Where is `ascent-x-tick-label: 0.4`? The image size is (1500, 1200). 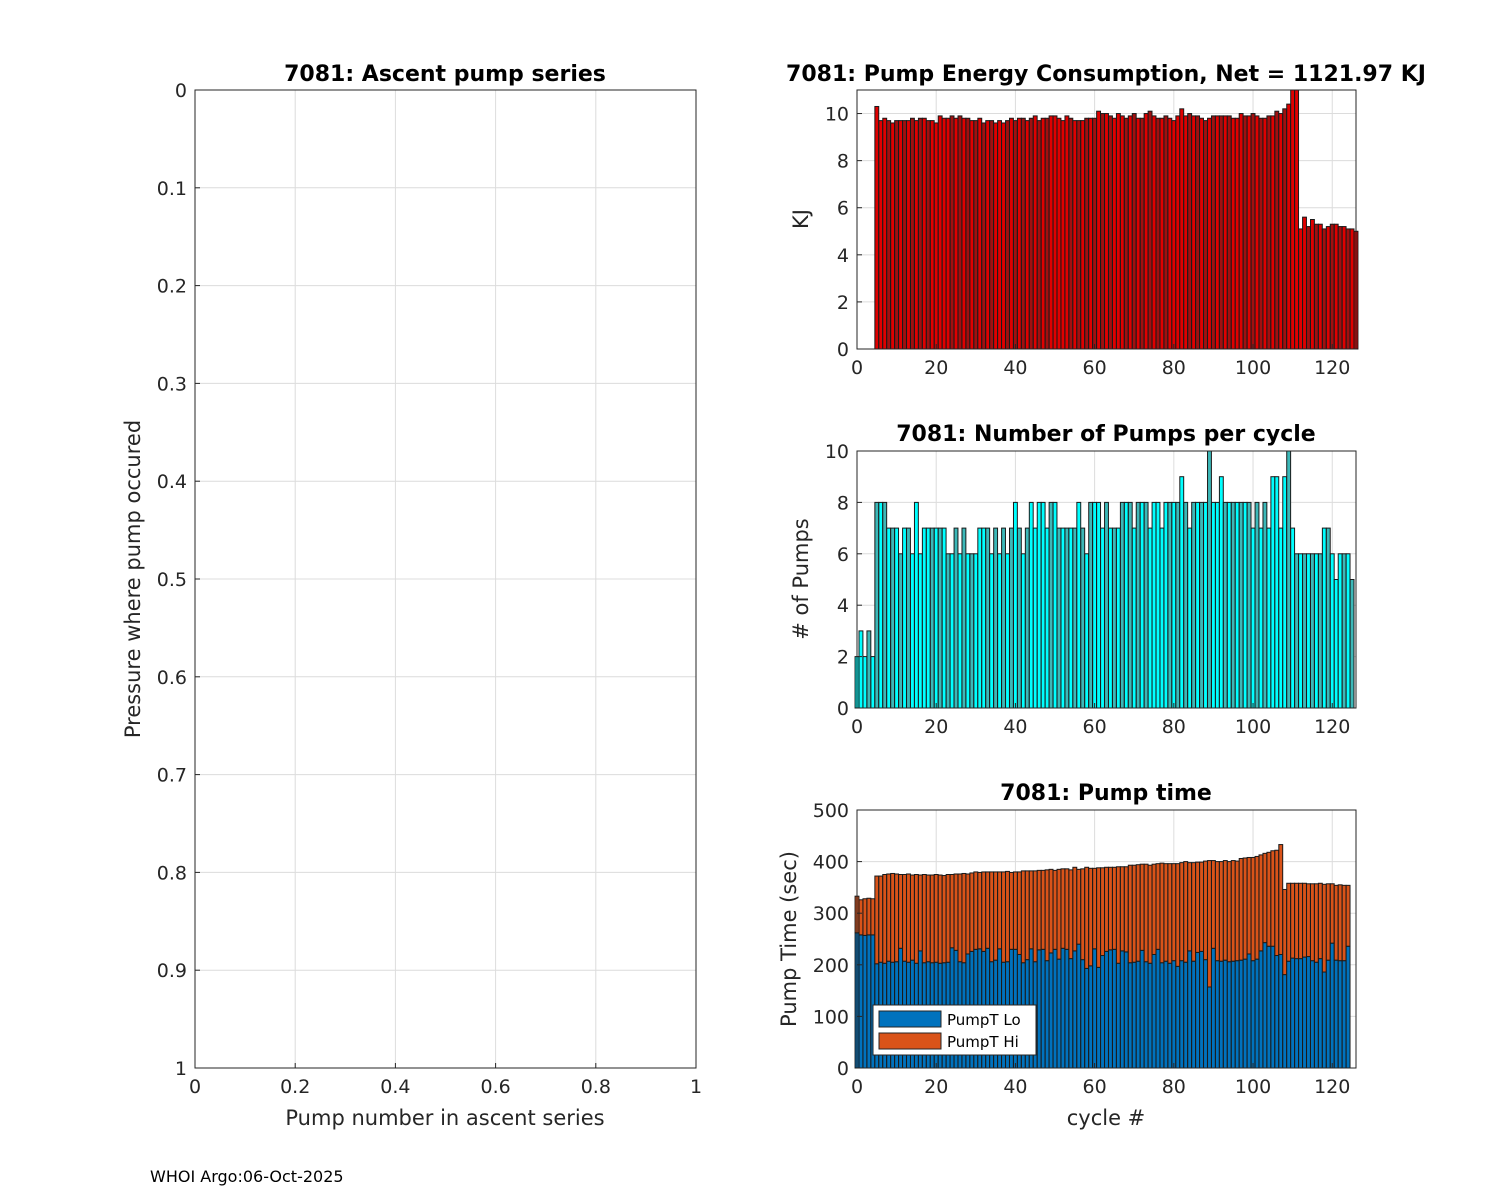 ascent-x-tick-label: 0.4 is located at coordinates (395, 1087).